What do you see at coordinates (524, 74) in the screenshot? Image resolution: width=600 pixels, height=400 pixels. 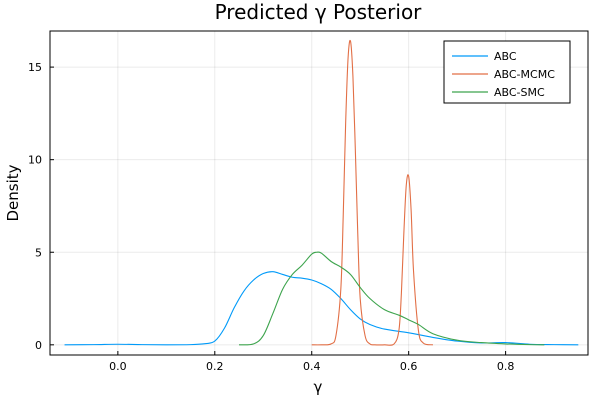 I see `legend-label-abc-mcmc: ABC-MCMC` at bounding box center [524, 74].